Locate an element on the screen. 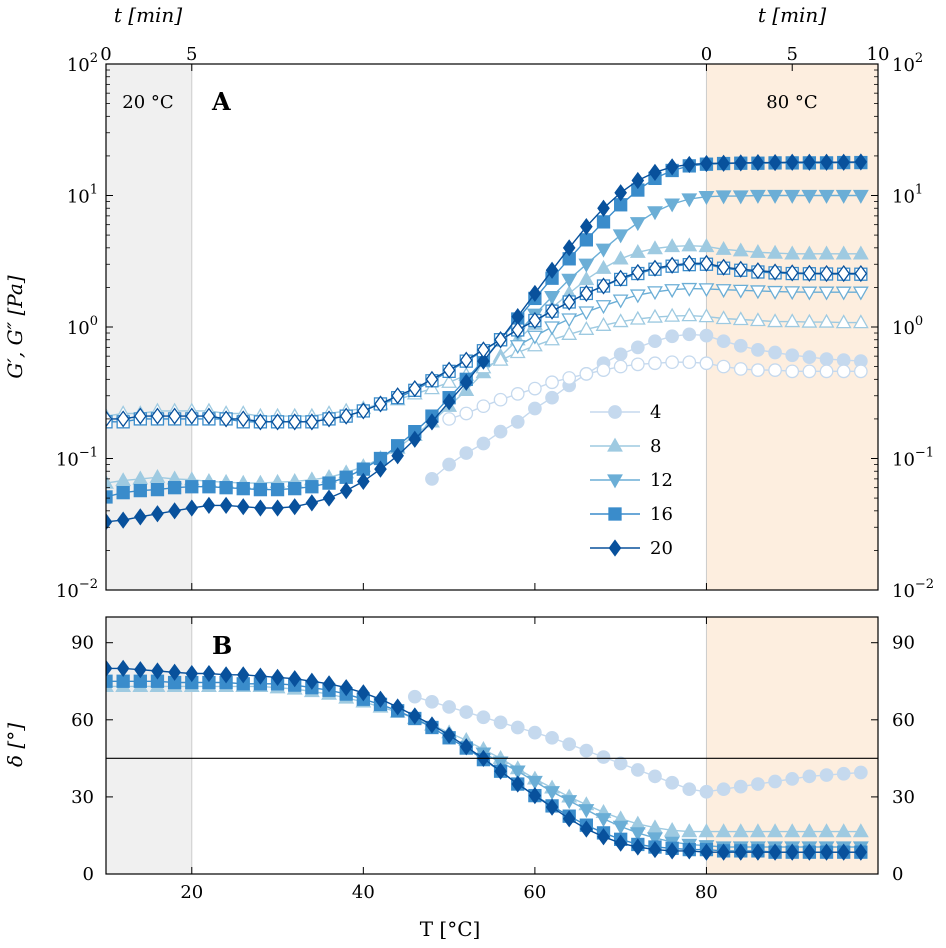 This screenshot has height=948, width=946. a-series-12-storage is located at coordinates (689, 265).